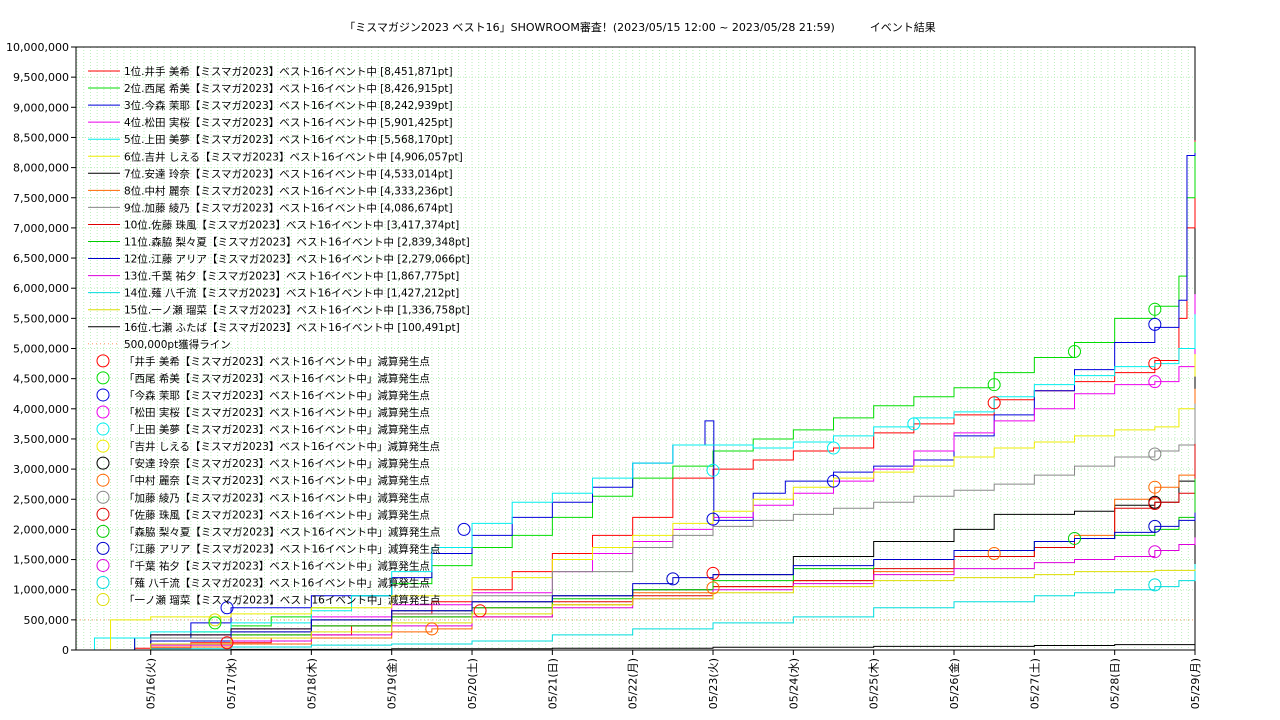  Describe the element at coordinates (277, 412) in the screenshot. I see `legend-entry: 「松田 実桜【ミスマガ2023】ベスト16イベント中」減算発生点` at that location.